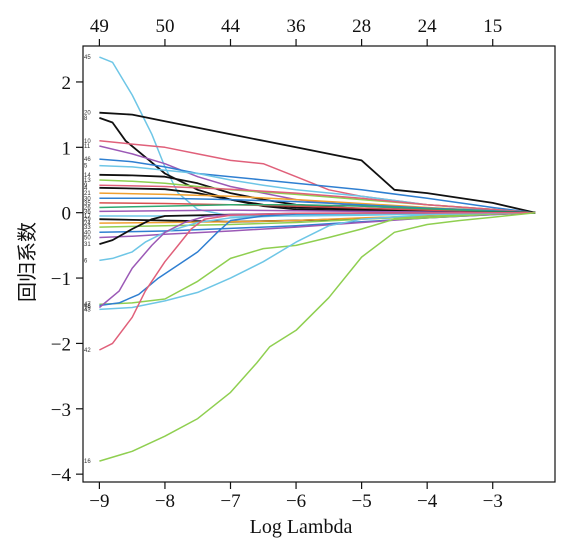  I want to click on series-end-label-21: 21, so click(87, 194).